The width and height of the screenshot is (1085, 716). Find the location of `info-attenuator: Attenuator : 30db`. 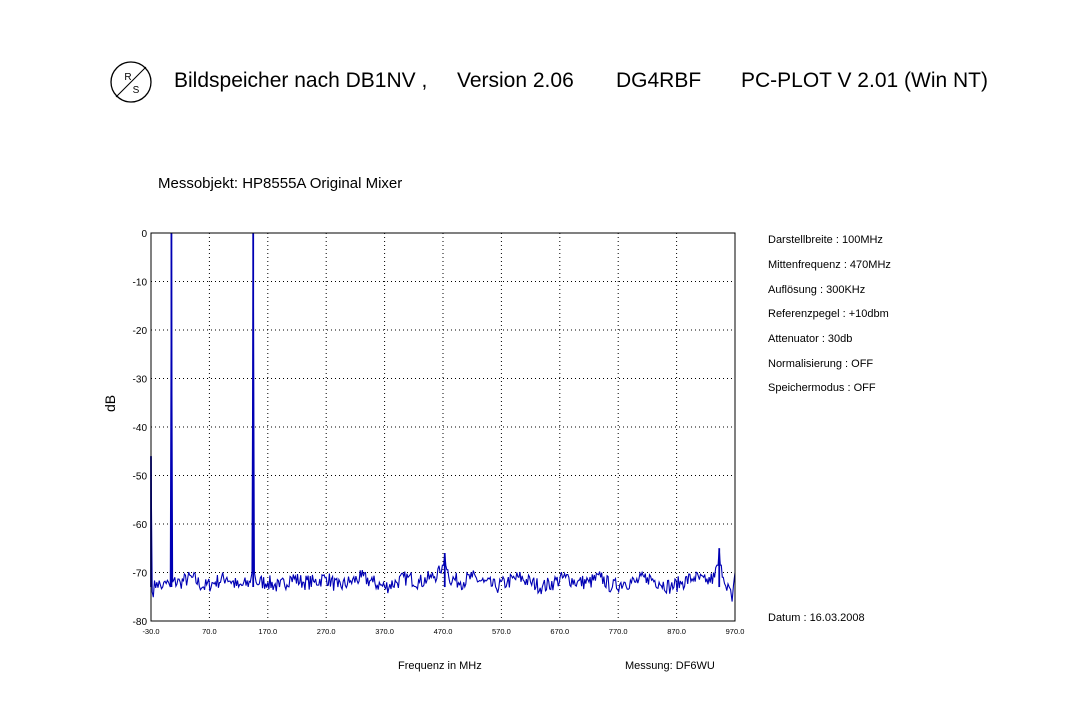

info-attenuator: Attenuator : 30db is located at coordinates (810, 339).